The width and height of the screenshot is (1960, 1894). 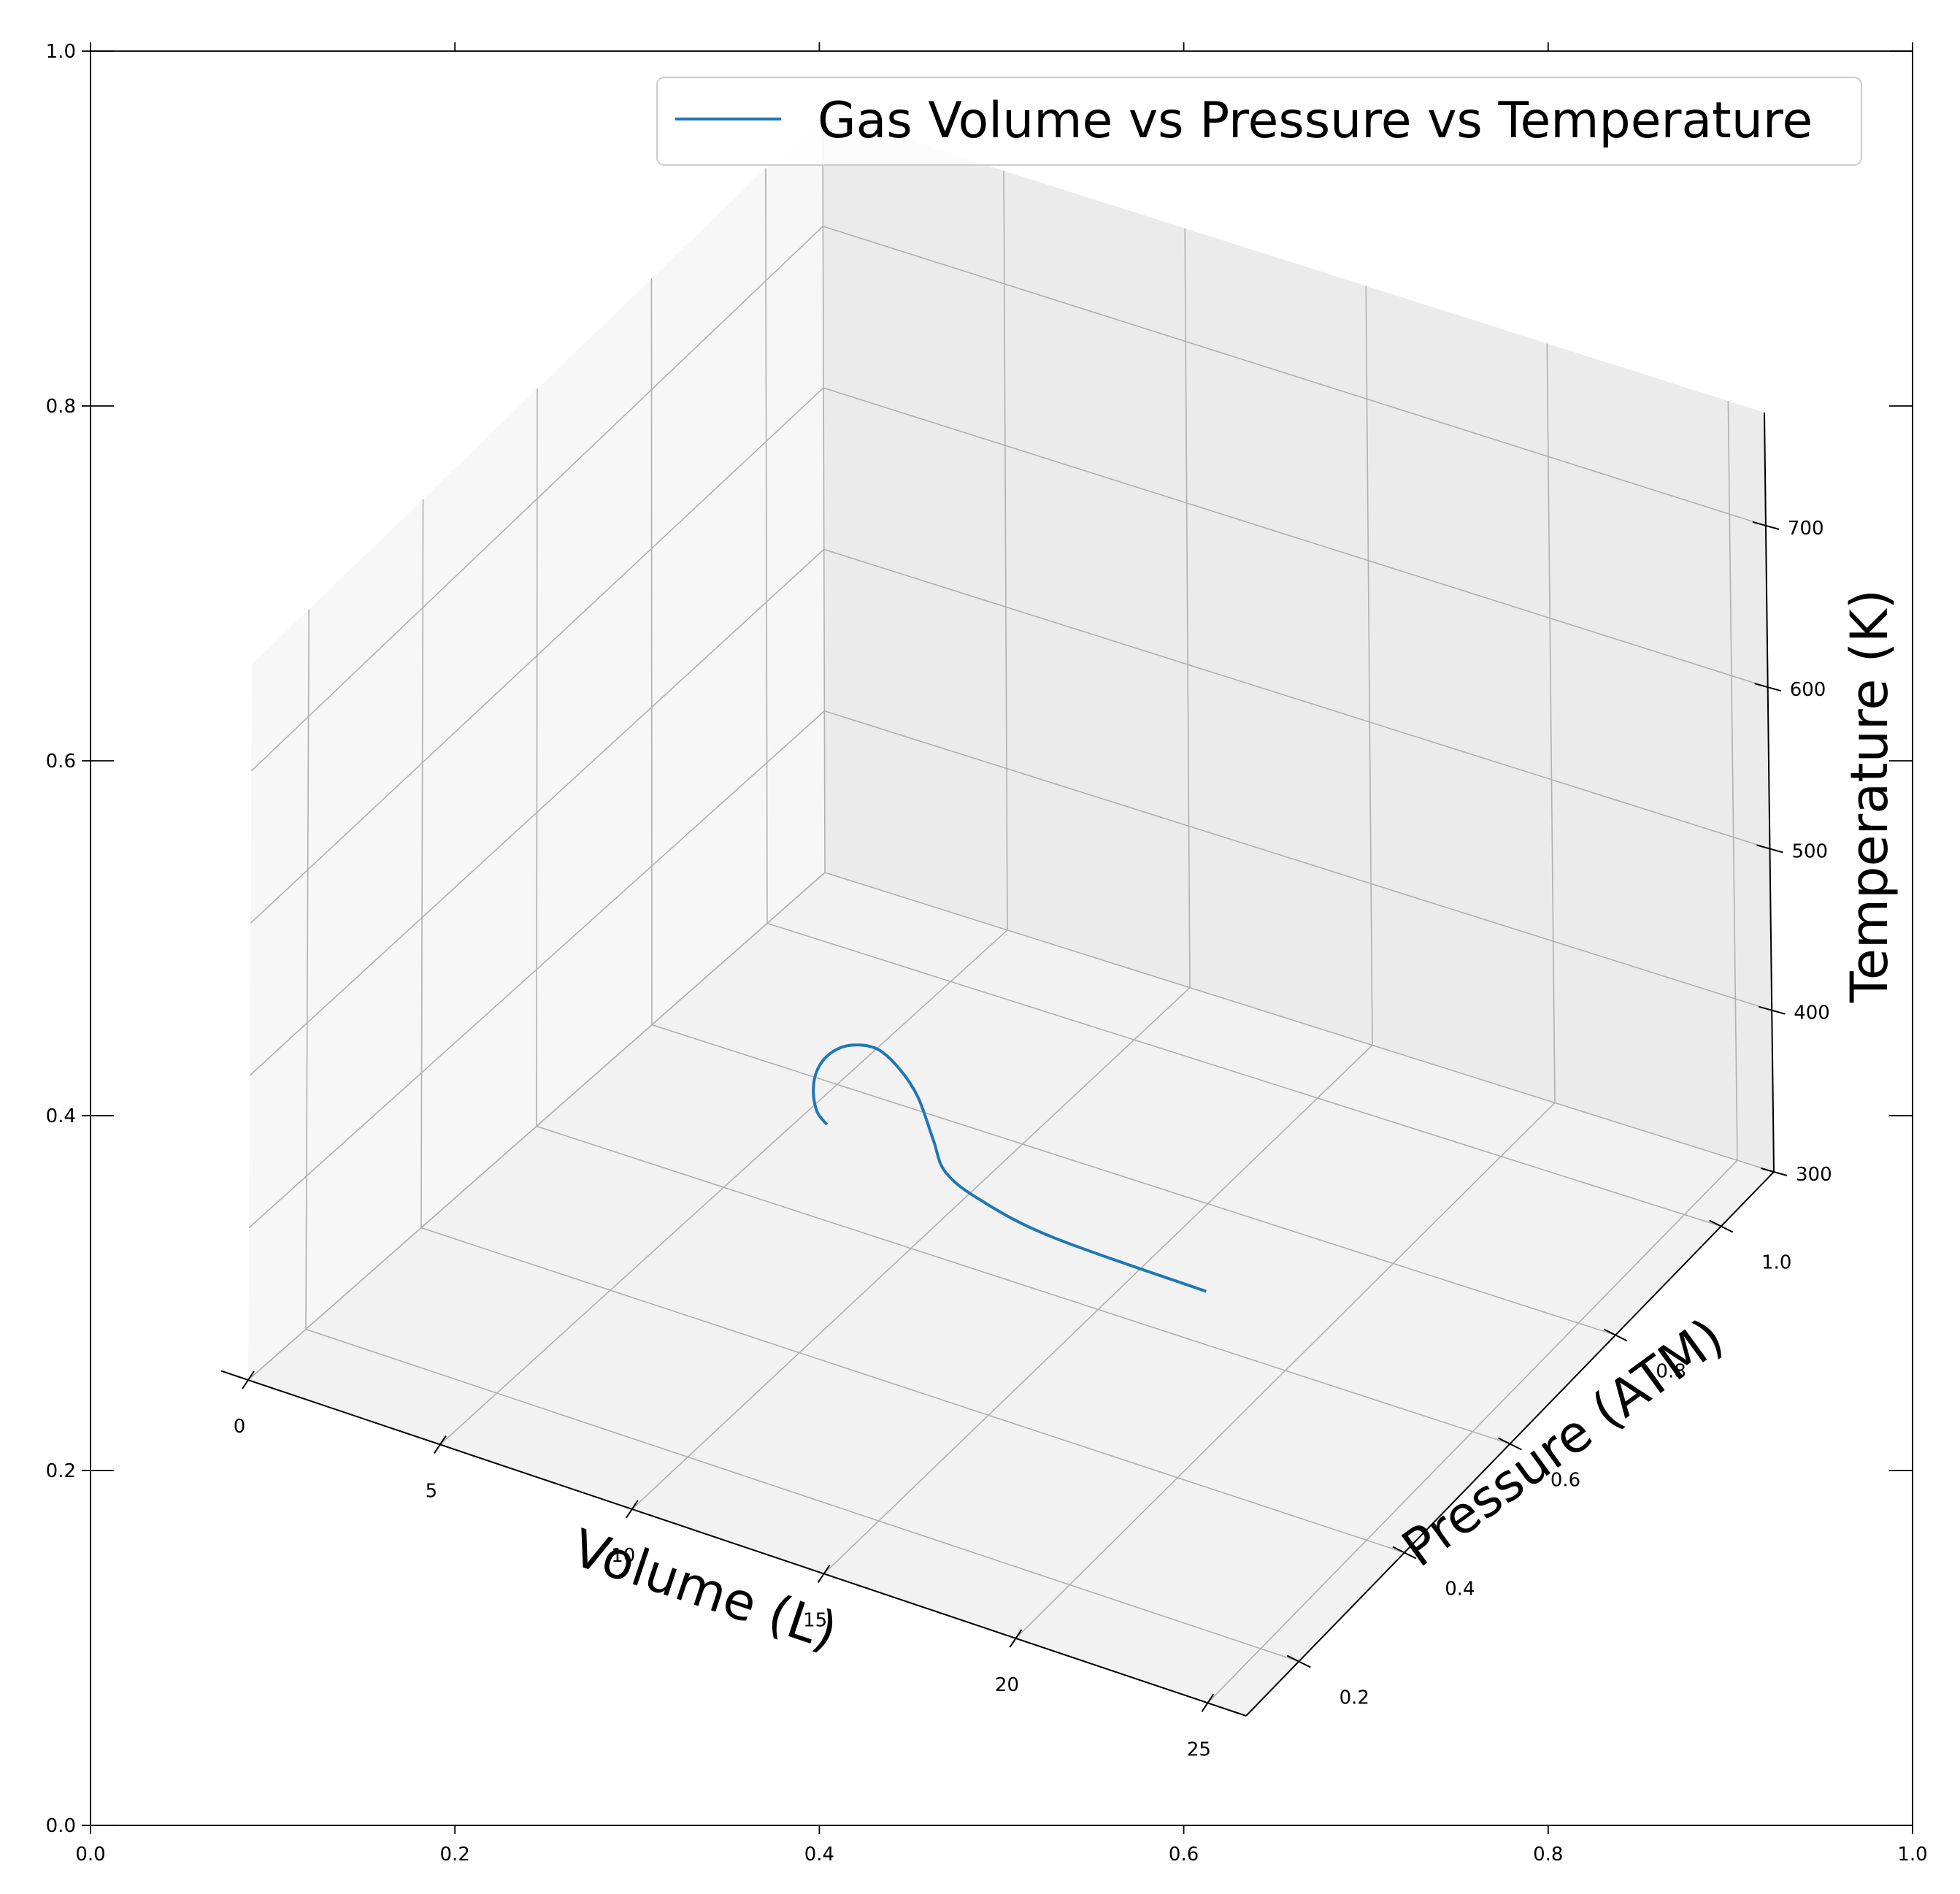 I want to click on x-axis-line, so click(x=734, y=1543).